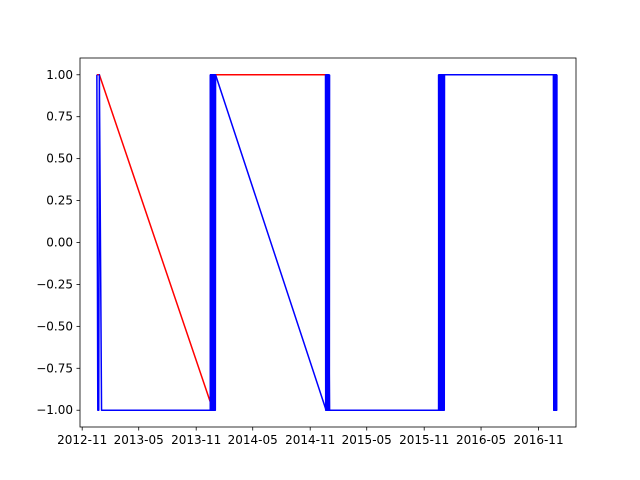 The width and height of the screenshot is (640, 480). Describe the element at coordinates (481, 440) in the screenshot. I see `x-tick-label: 2016-05` at that location.